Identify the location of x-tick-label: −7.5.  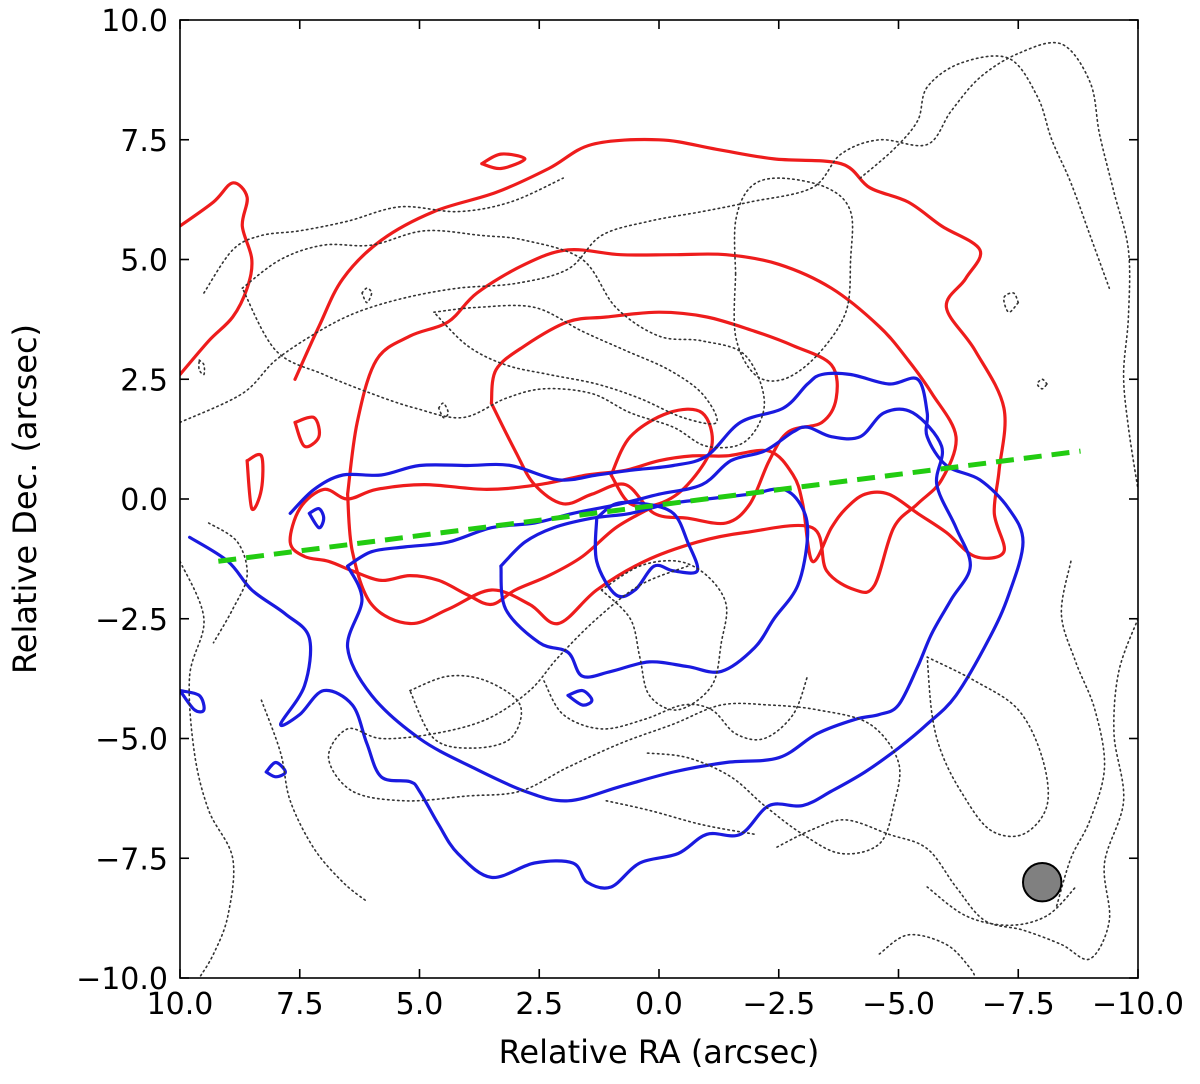
(1018, 1004).